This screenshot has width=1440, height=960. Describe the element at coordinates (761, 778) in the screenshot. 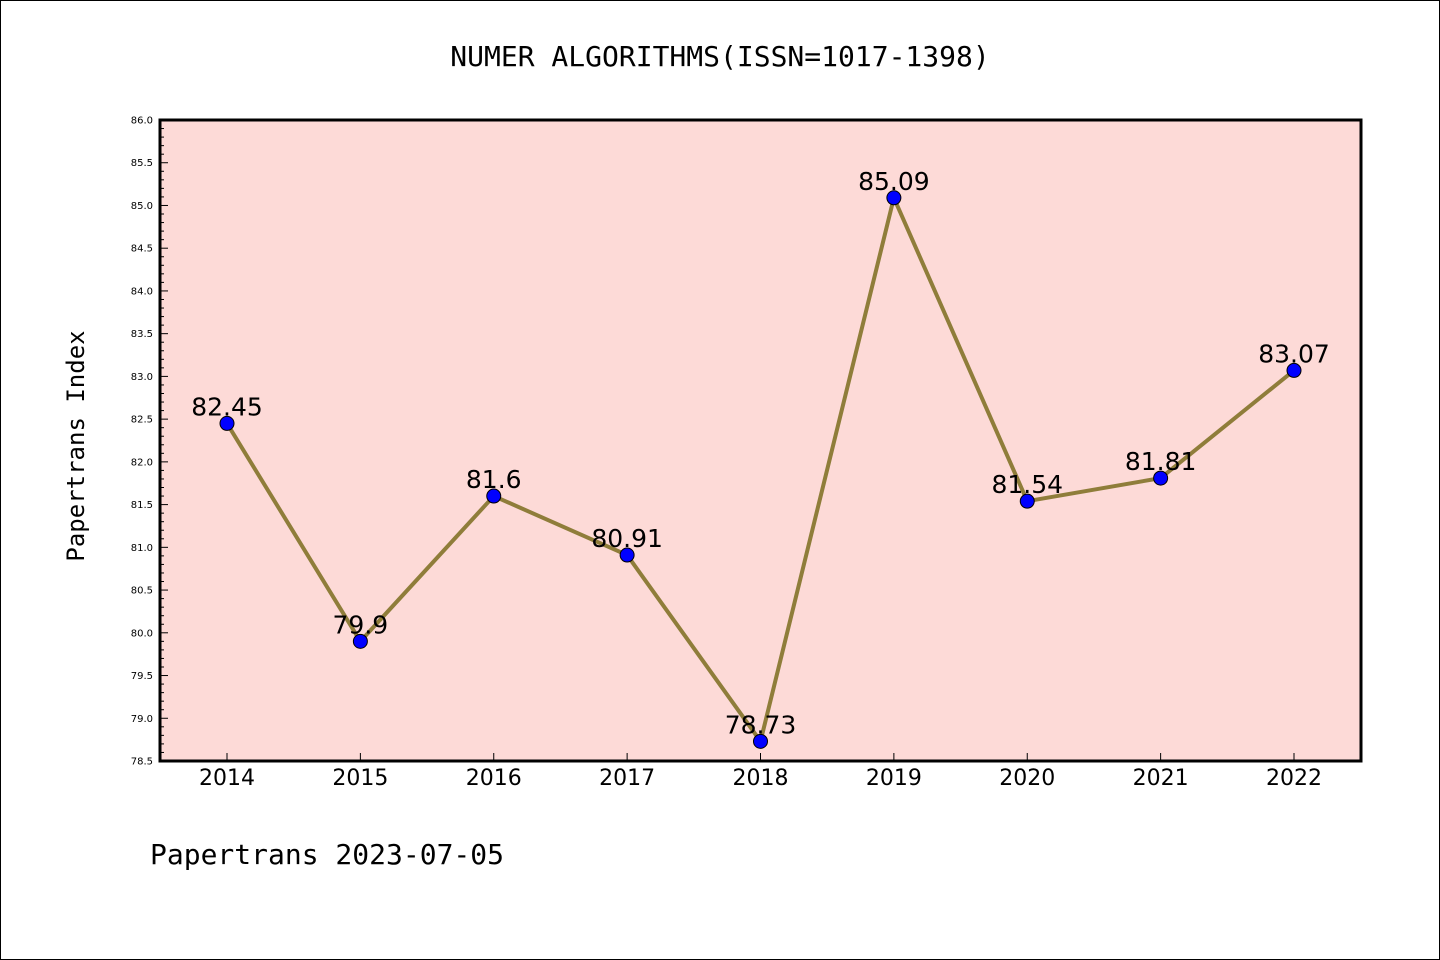

I see `x-tick-label: 2018` at that location.